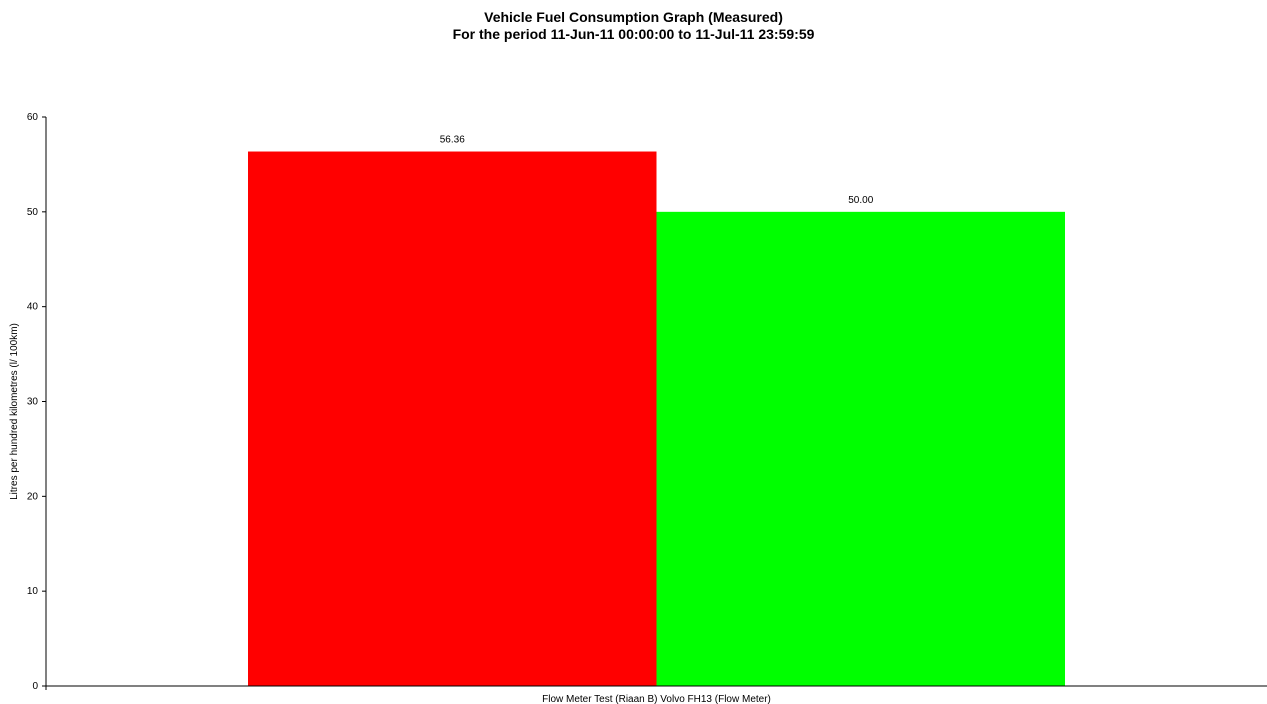 Image resolution: width=1267 pixels, height=704 pixels. What do you see at coordinates (35, 686) in the screenshot?
I see `y-tick-label: 0` at bounding box center [35, 686].